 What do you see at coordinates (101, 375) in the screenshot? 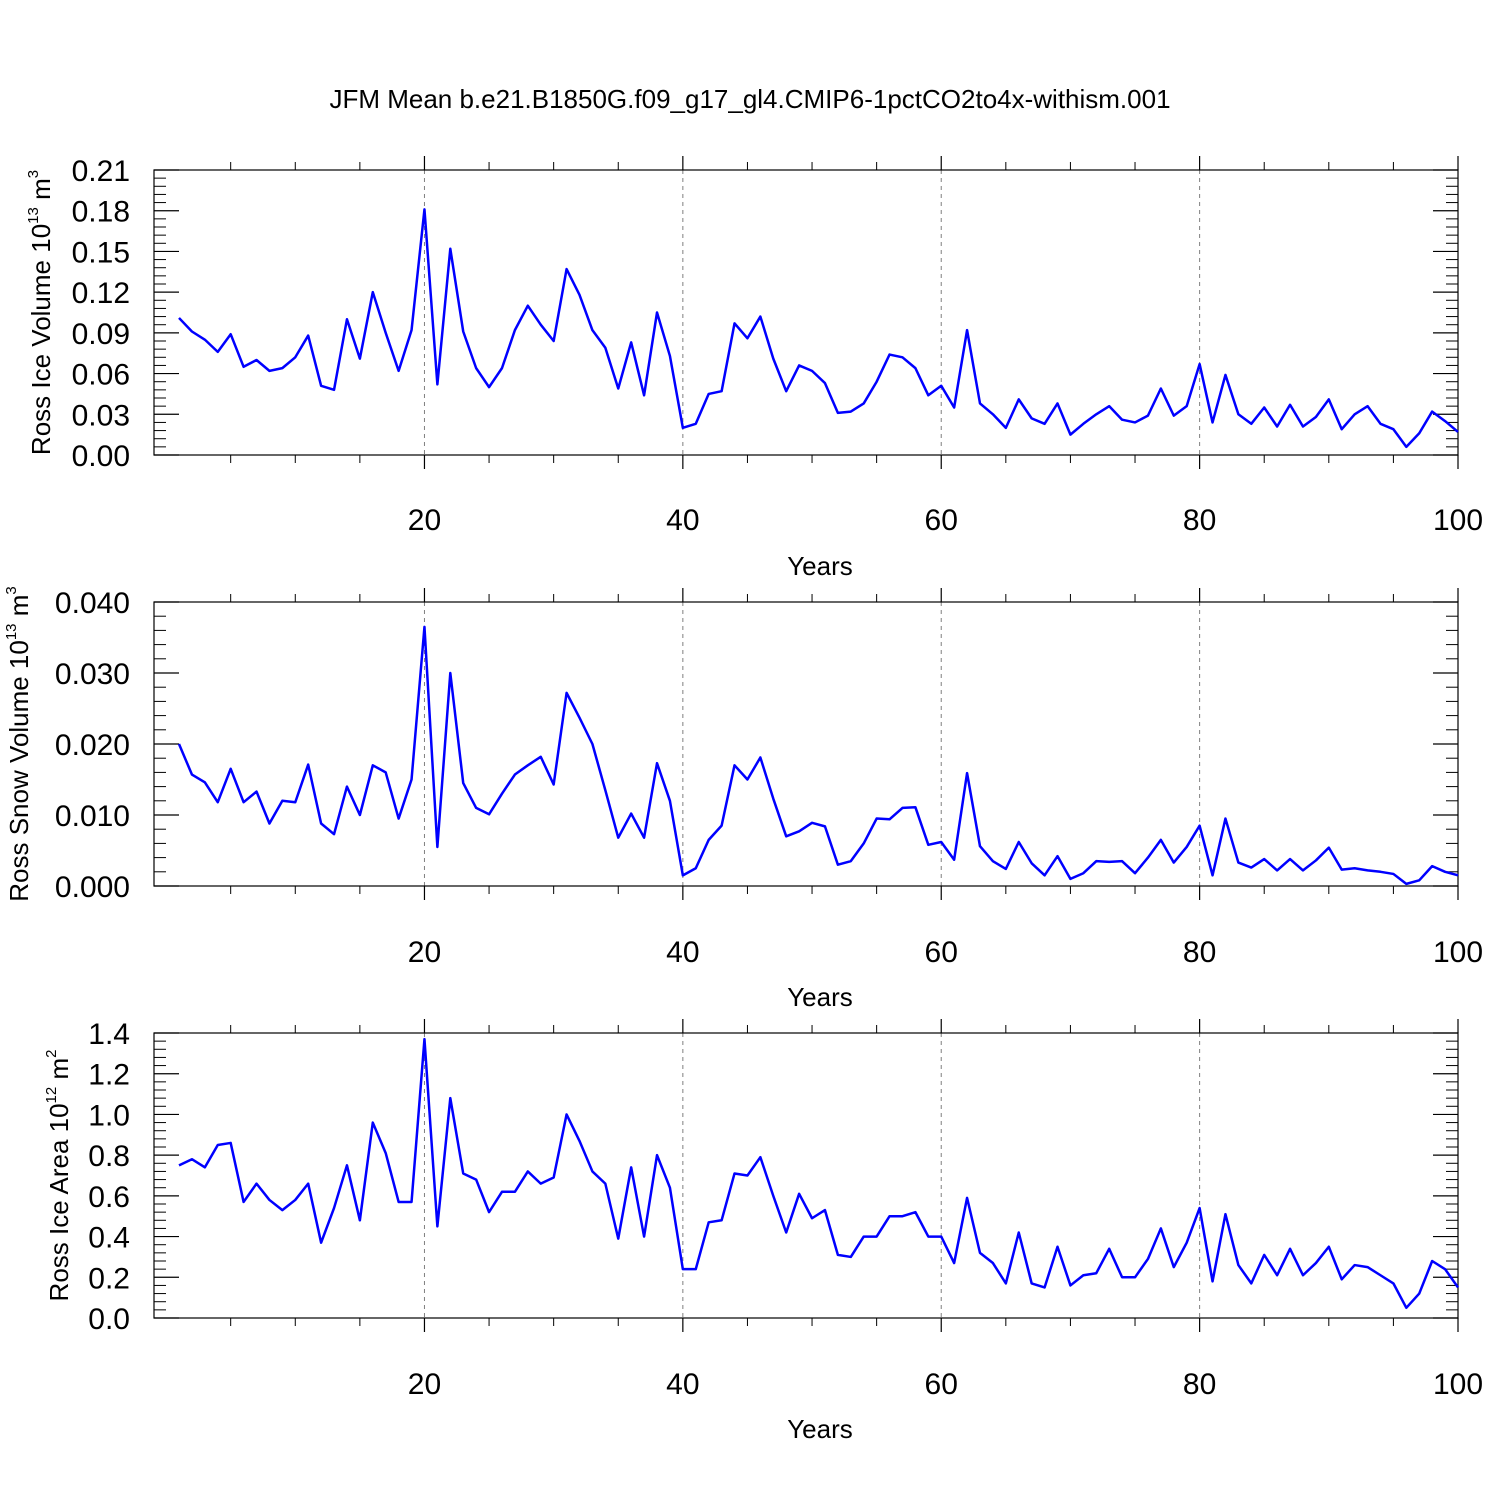
I see `y-tick-label: 0.06` at bounding box center [101, 375].